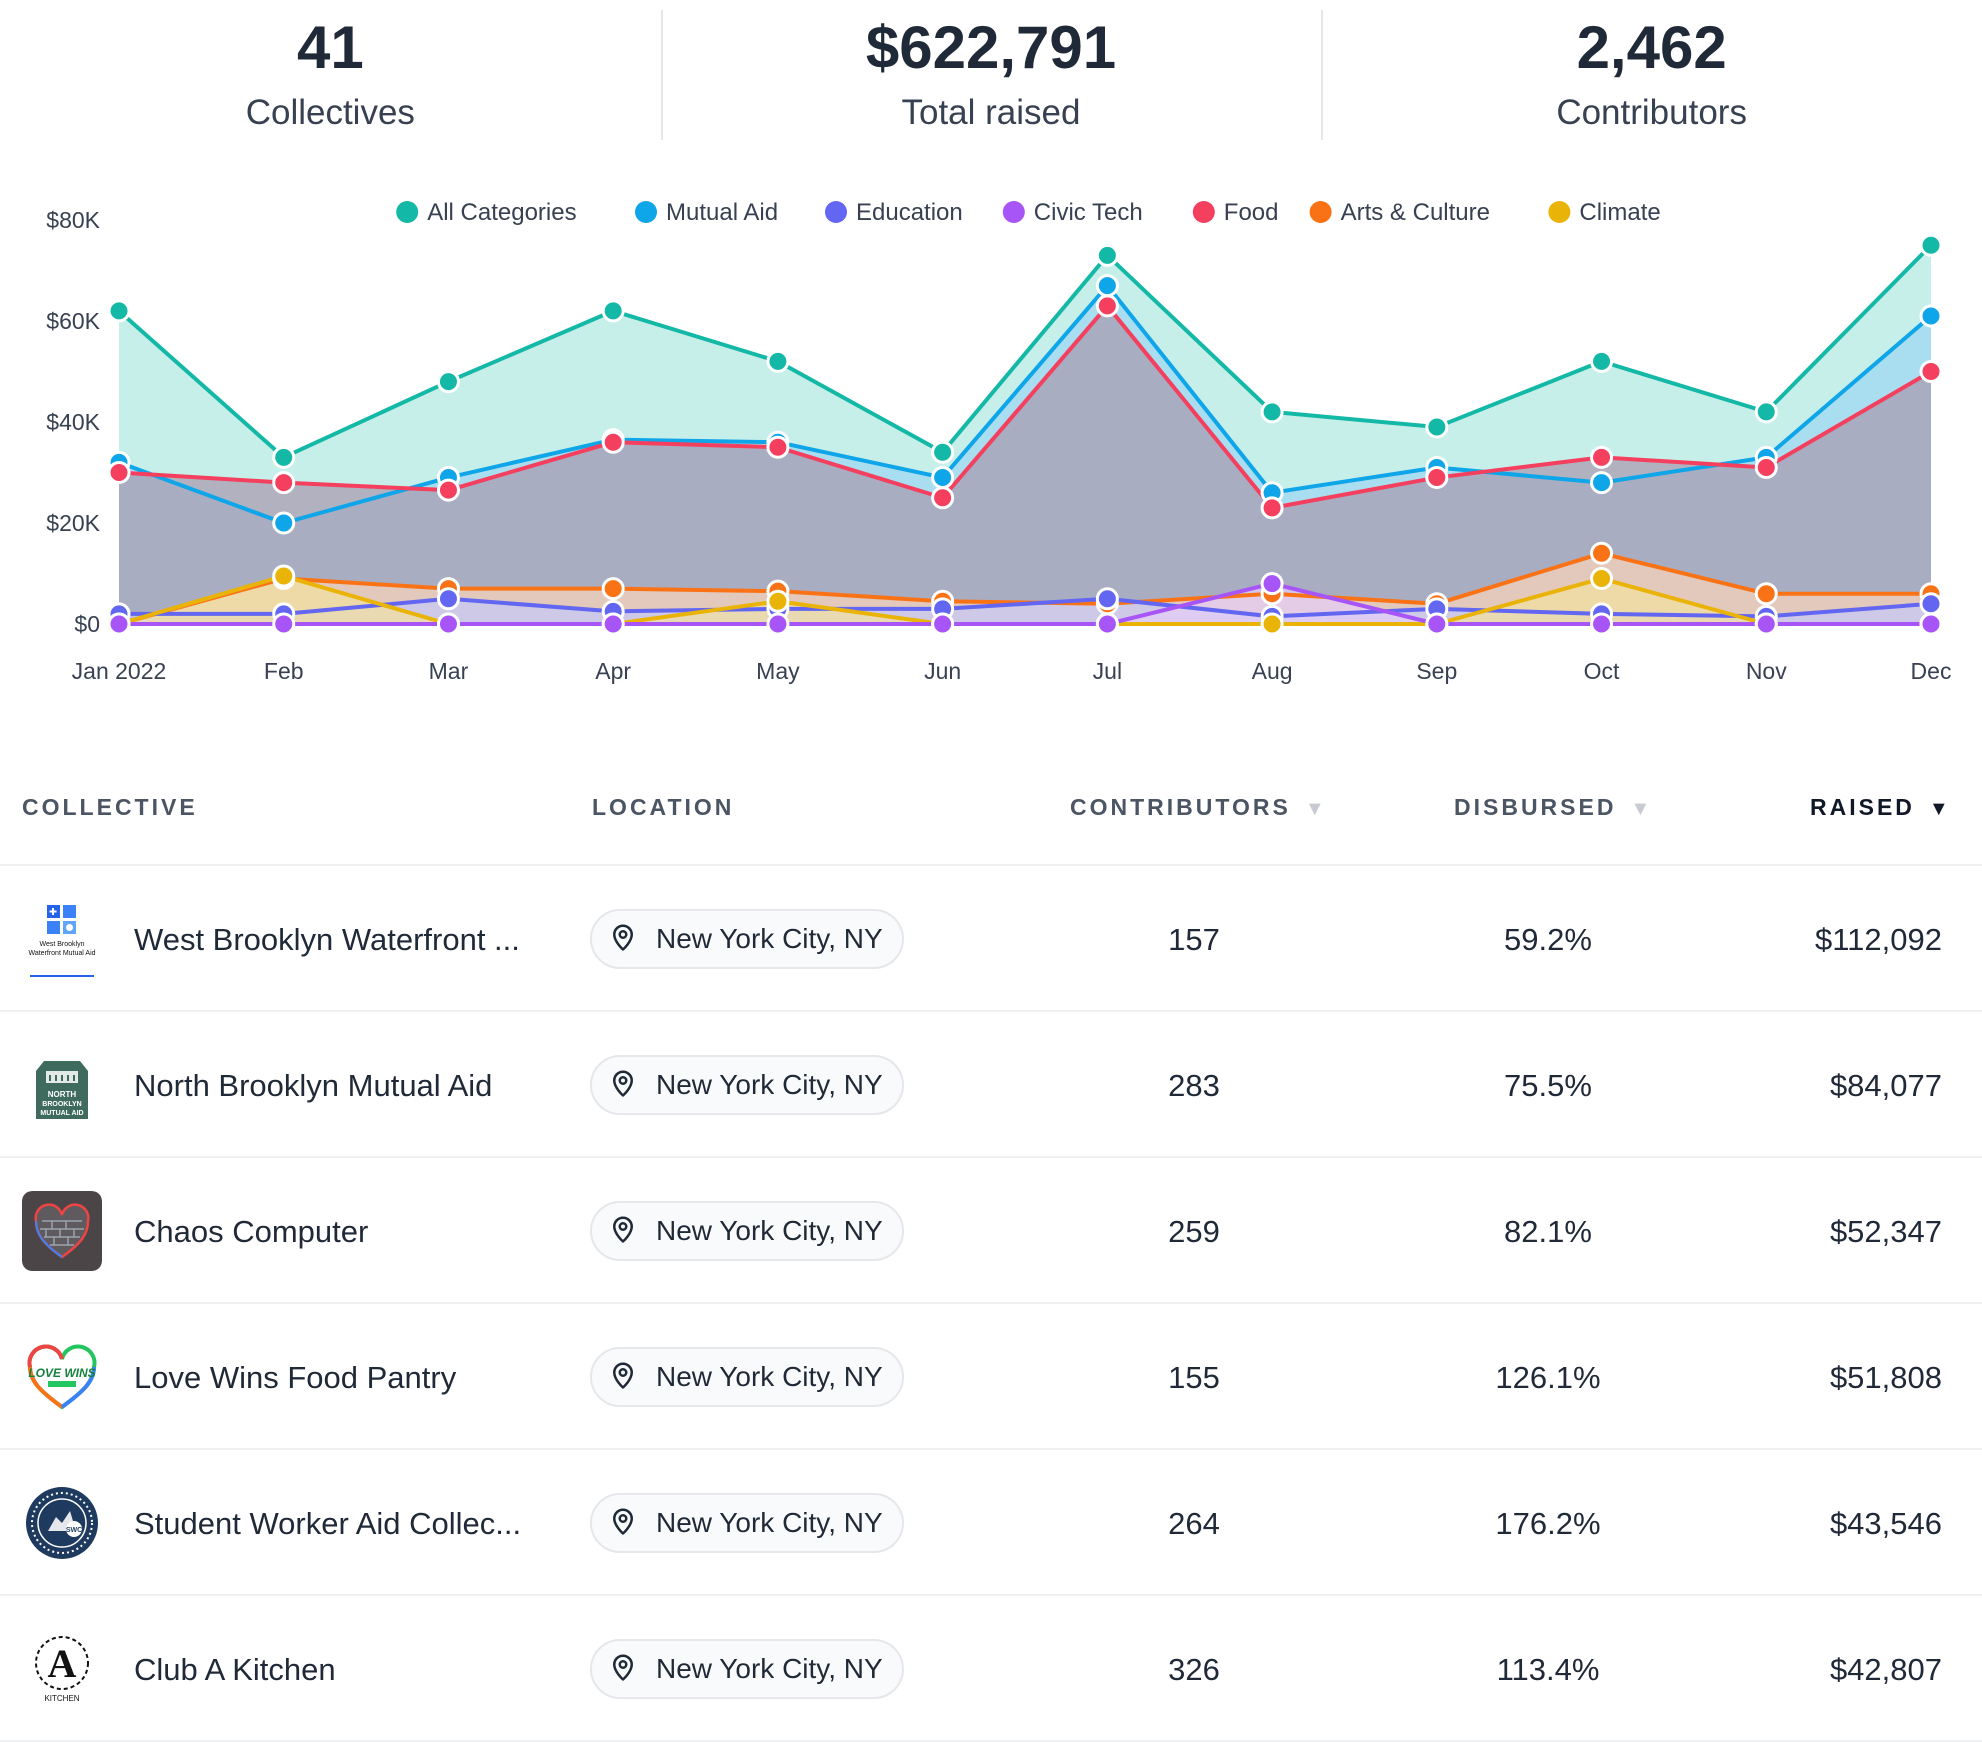  I want to click on column-header-raised: RAISED ▼, so click(1879, 808).